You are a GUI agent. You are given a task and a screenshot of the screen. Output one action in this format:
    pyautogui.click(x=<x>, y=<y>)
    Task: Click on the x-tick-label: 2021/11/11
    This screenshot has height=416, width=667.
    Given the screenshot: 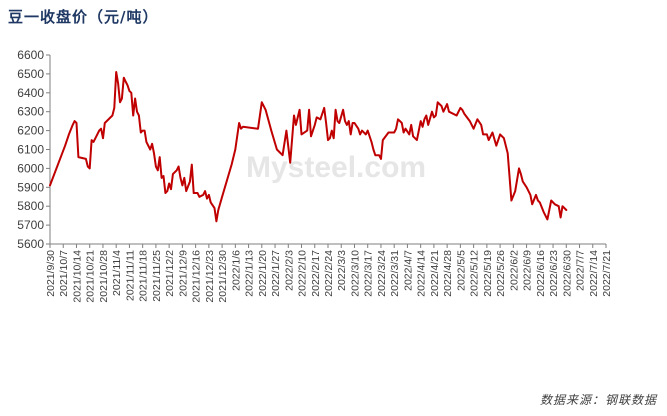 What is the action you would take?
    pyautogui.click(x=130, y=275)
    